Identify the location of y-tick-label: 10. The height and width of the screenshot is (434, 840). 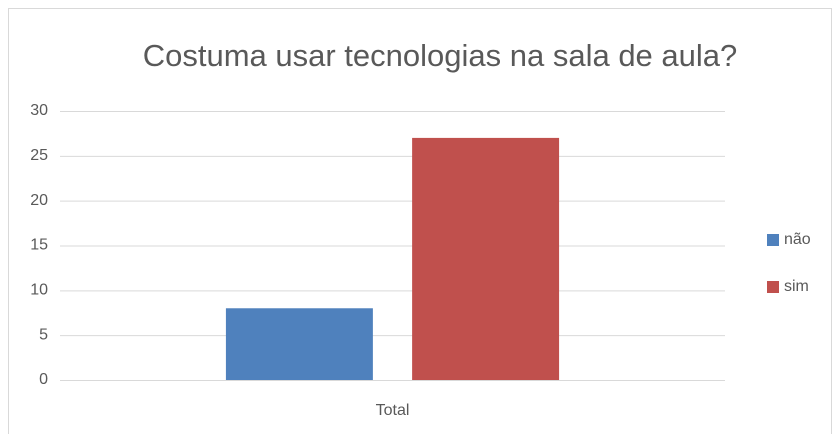
(39, 290).